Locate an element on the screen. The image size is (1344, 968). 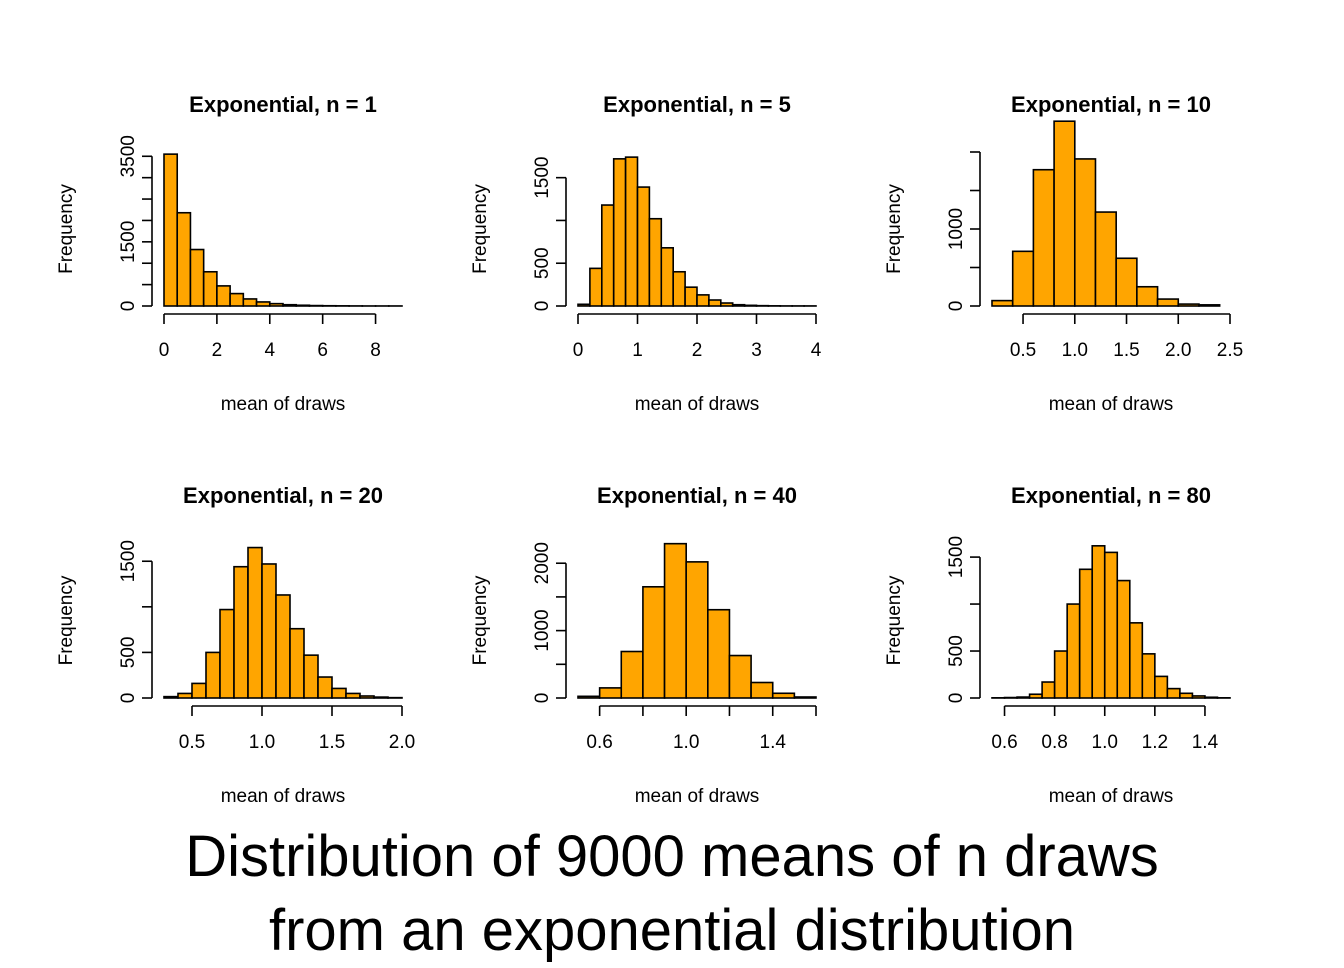
y-axis: 0 1500 3500 is located at coordinates (135, 223).